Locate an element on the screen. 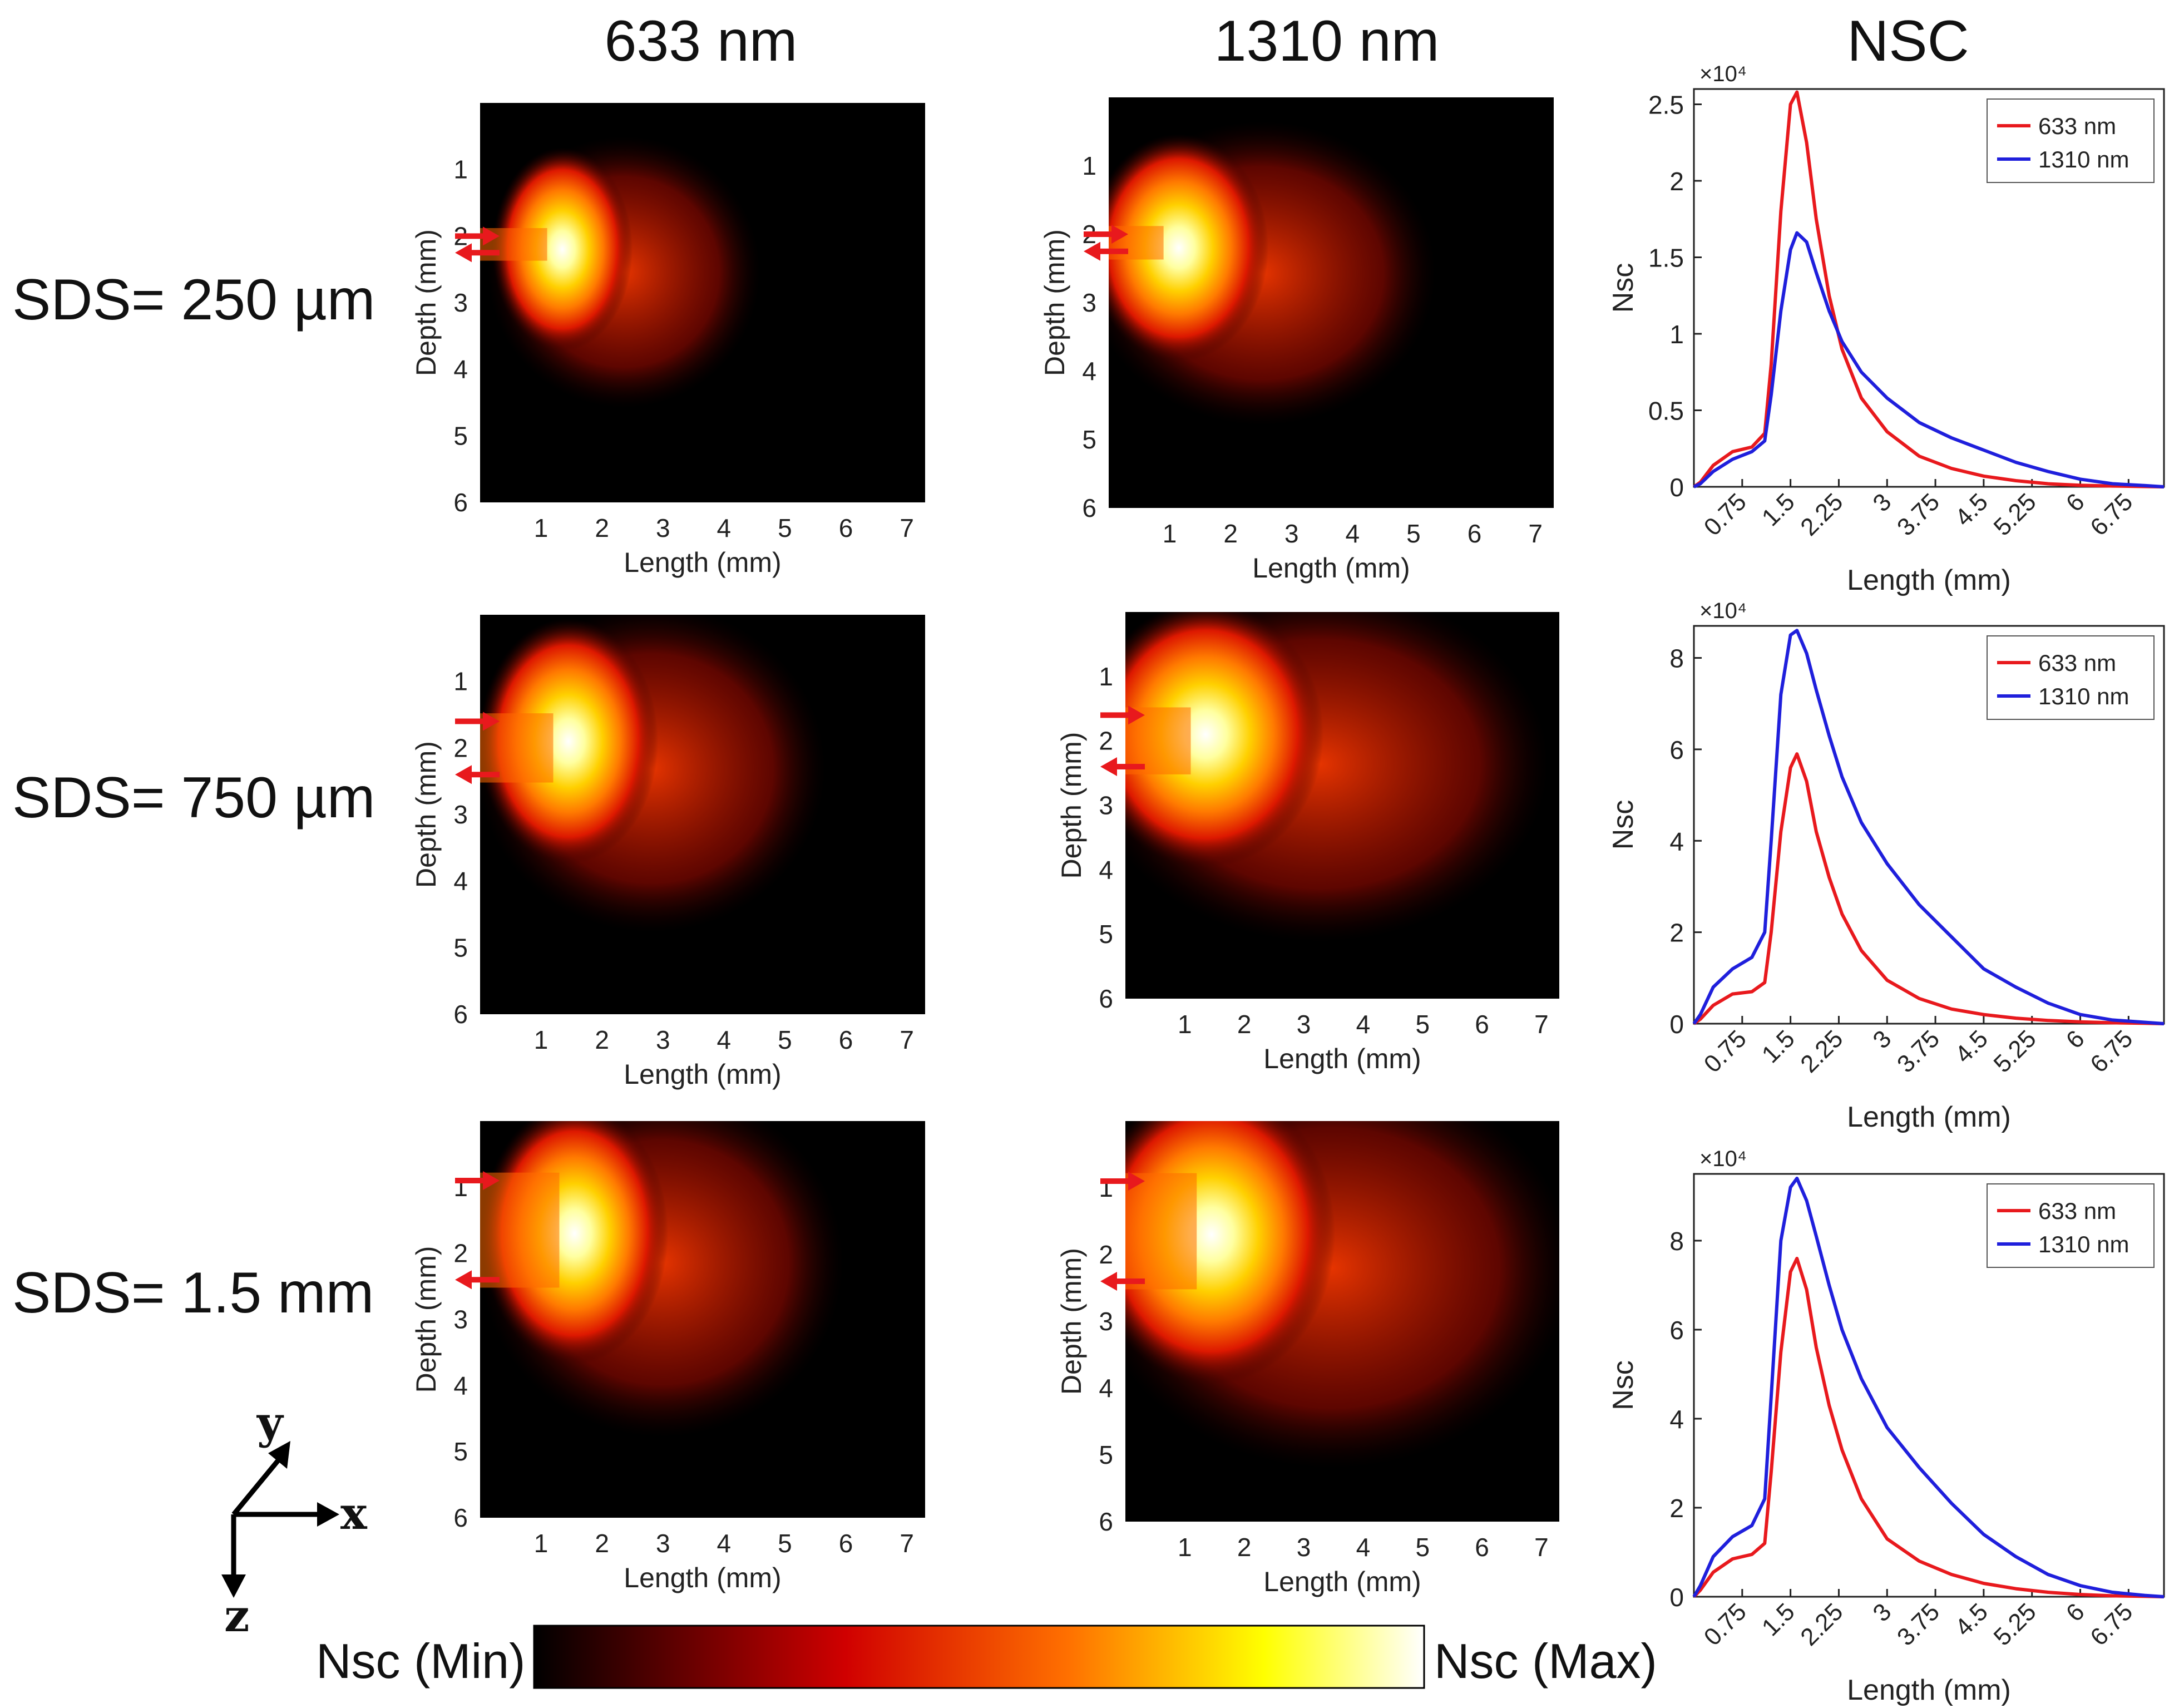 This screenshot has width=2179, height=1708. colorbar-min-label: Nsc (Min) is located at coordinates (421, 1661).